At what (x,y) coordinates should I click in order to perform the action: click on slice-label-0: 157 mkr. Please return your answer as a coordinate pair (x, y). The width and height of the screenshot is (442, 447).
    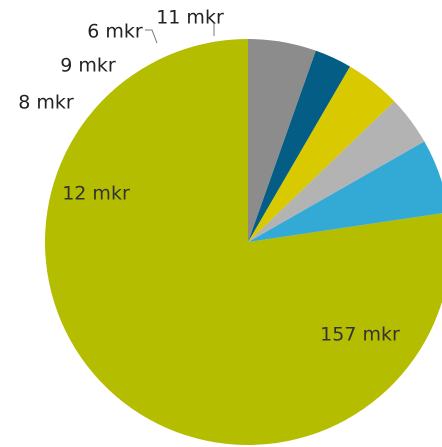
    Looking at the image, I should click on (360, 335).